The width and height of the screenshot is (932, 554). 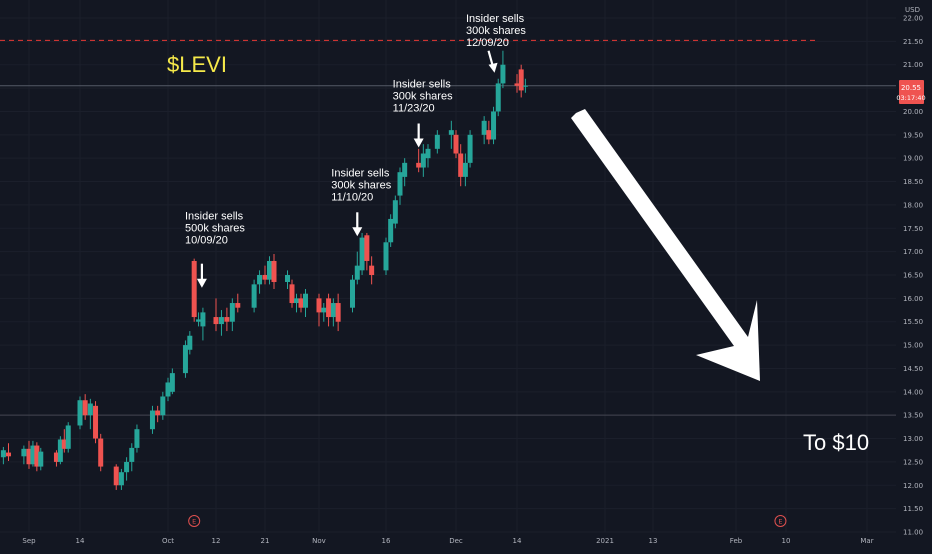 I want to click on currency-label: USD, so click(x=912, y=10).